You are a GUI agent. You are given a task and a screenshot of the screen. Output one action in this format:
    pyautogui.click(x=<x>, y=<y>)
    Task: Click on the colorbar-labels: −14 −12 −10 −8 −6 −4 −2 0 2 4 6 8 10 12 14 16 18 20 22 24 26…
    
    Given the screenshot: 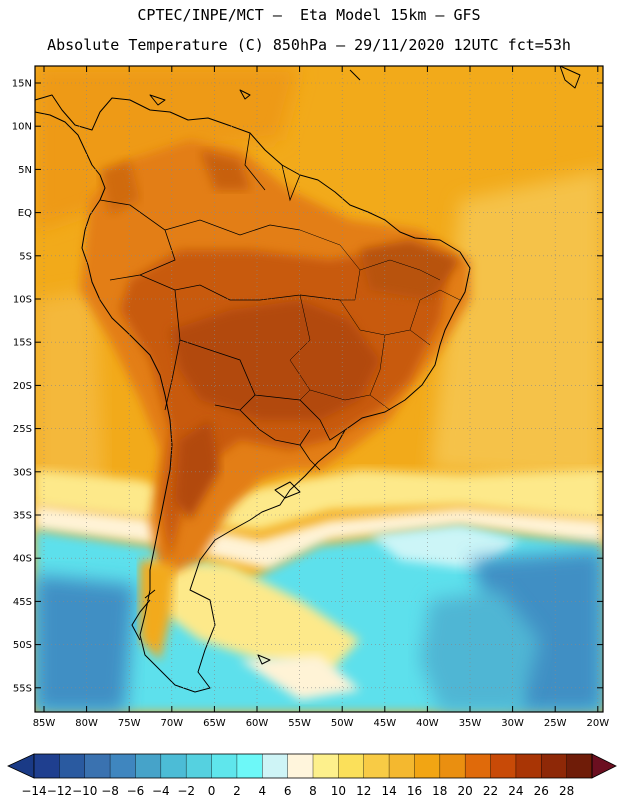 What is the action you would take?
    pyautogui.click(x=297, y=791)
    